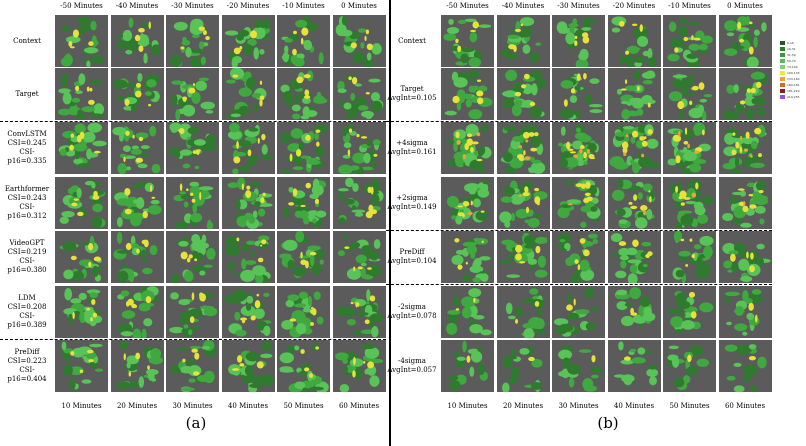 Image resolution: width=806 pixels, height=446 pixels. I want to click on legend-label: 74-100, so click(792, 67).